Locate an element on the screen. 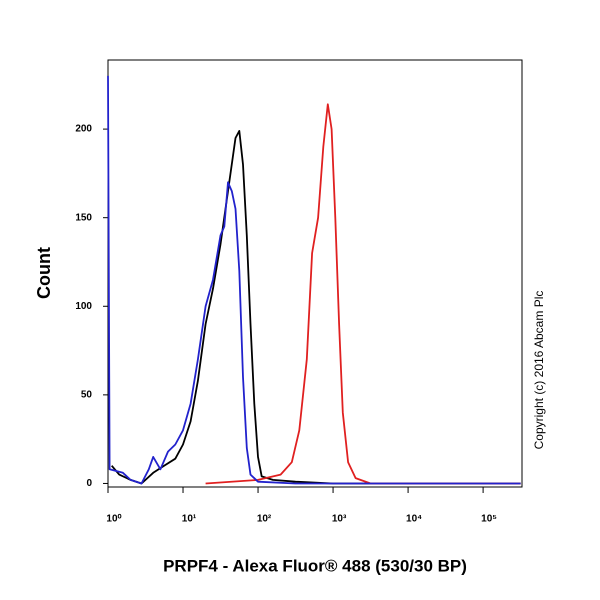 Image resolution: width=600 pixels, height=600 pixels. y-tick-label: 0 is located at coordinates (89, 483).